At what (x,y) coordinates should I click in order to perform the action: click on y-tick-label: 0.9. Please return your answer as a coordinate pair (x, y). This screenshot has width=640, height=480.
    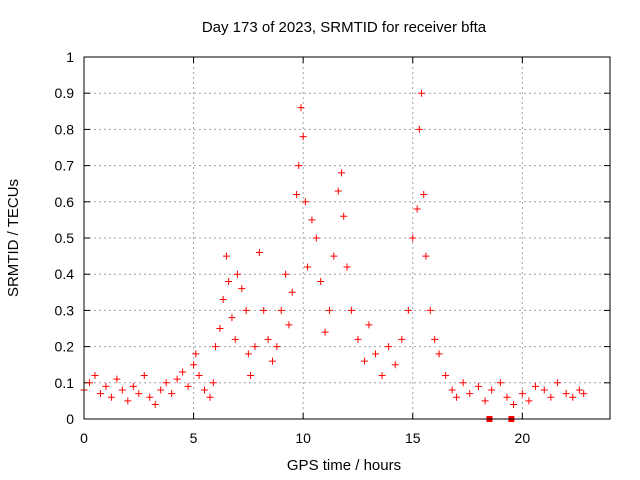
    Looking at the image, I should click on (65, 93).